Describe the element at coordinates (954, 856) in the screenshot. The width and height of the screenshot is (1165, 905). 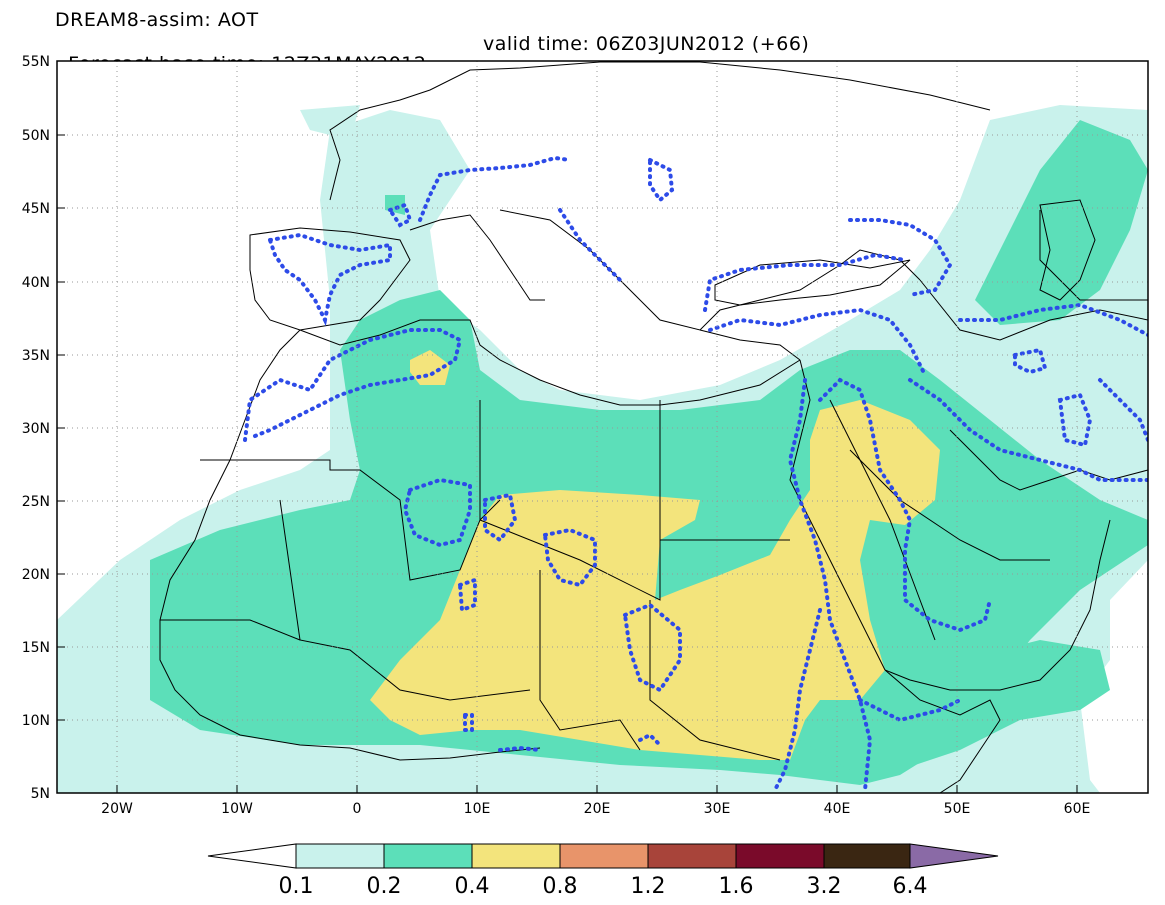
I see `colorbar-high-arrow` at that location.